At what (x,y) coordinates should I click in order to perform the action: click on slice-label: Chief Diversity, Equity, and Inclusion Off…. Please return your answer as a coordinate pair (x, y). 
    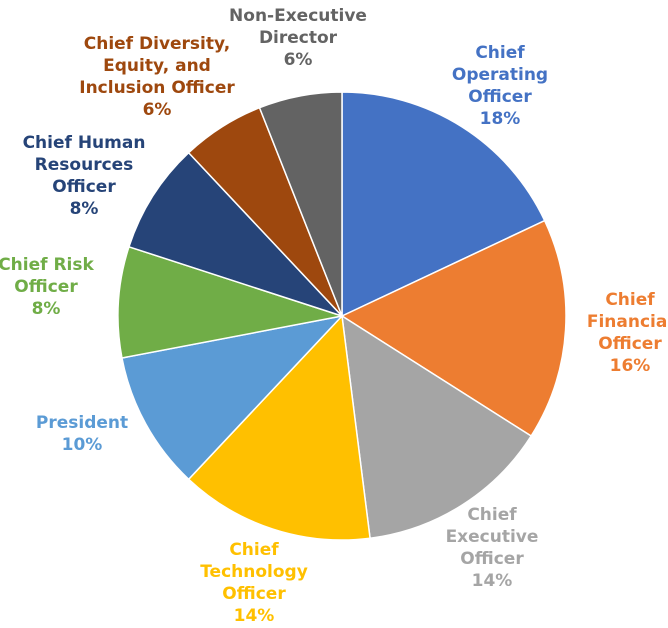
    Looking at the image, I should click on (157, 77).